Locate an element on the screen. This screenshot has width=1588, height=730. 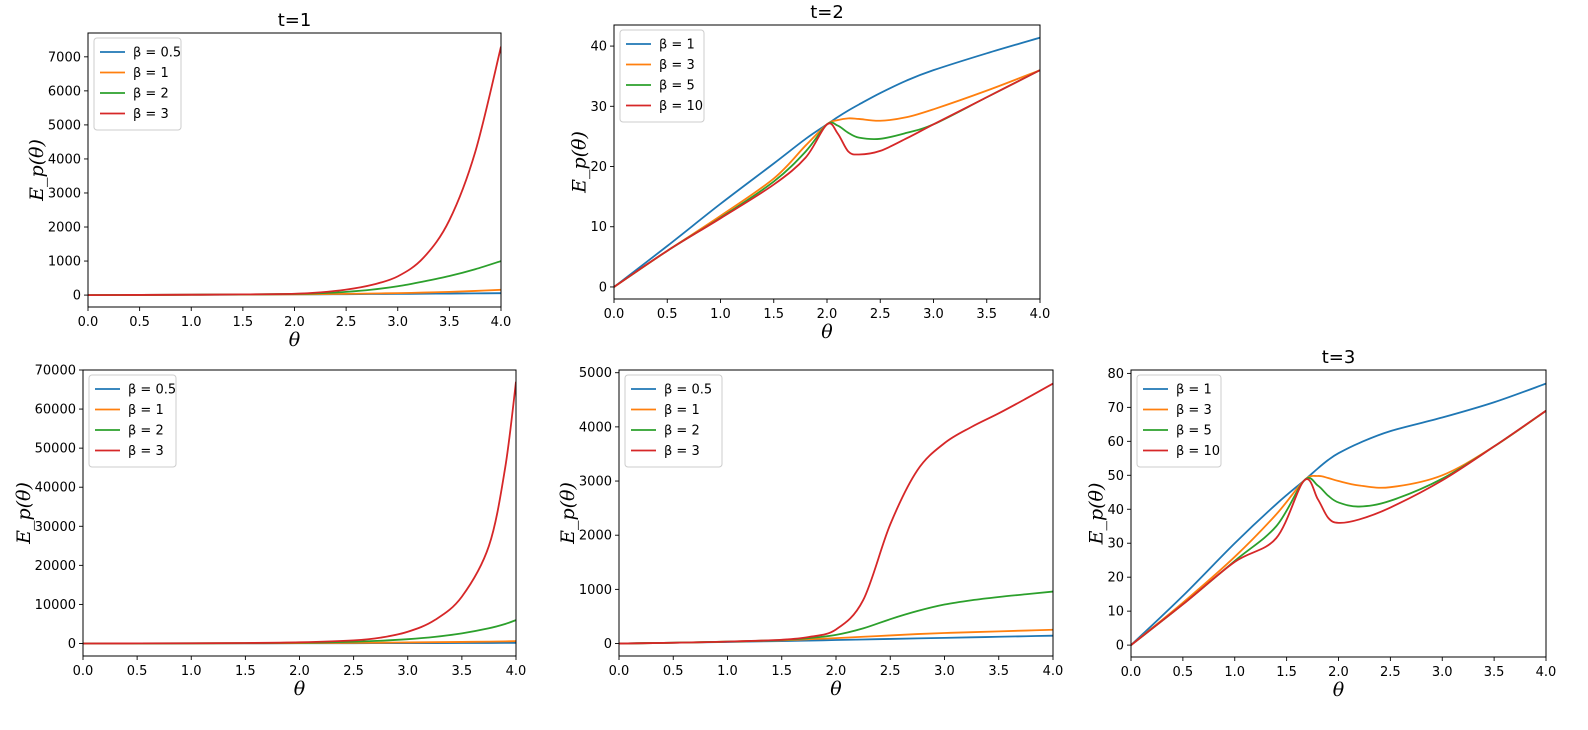
y-tick-label: 70 is located at coordinates (1115, 408).